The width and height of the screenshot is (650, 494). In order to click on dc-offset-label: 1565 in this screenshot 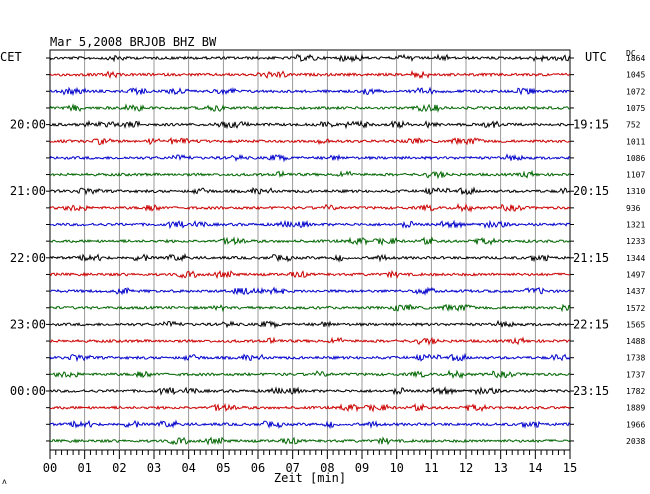, I will do `click(635, 324)`.